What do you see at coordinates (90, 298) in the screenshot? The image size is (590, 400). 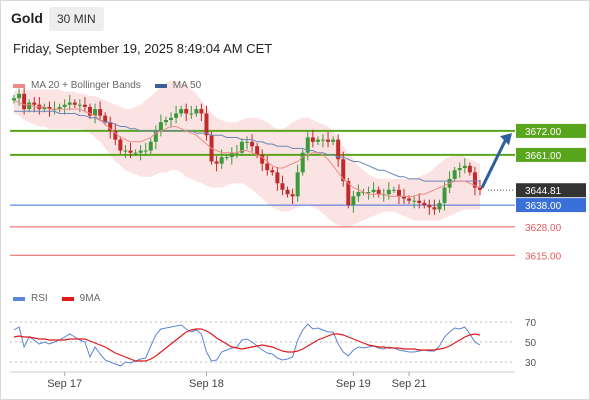 I see `rsi-legend-label: 9MA` at bounding box center [90, 298].